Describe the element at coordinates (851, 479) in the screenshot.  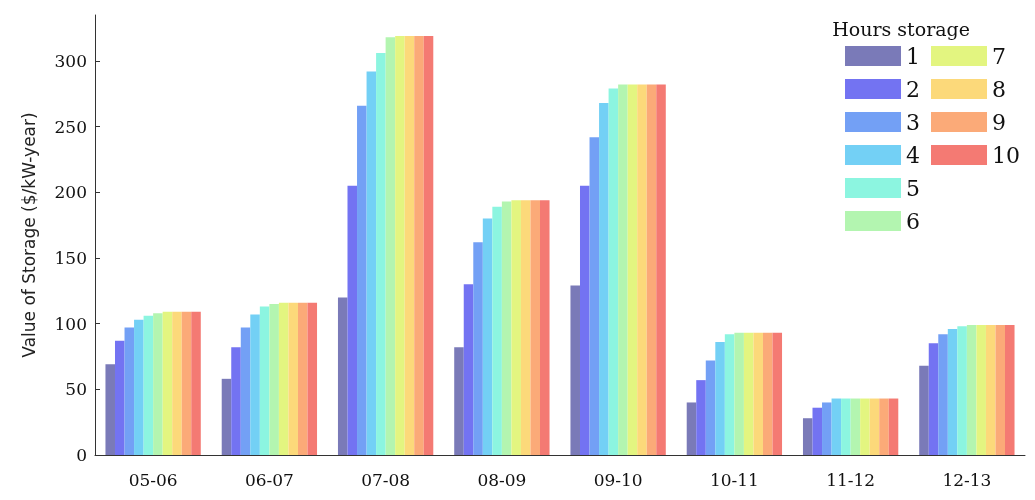
I see `x-tick-label: 11-12` at that location.